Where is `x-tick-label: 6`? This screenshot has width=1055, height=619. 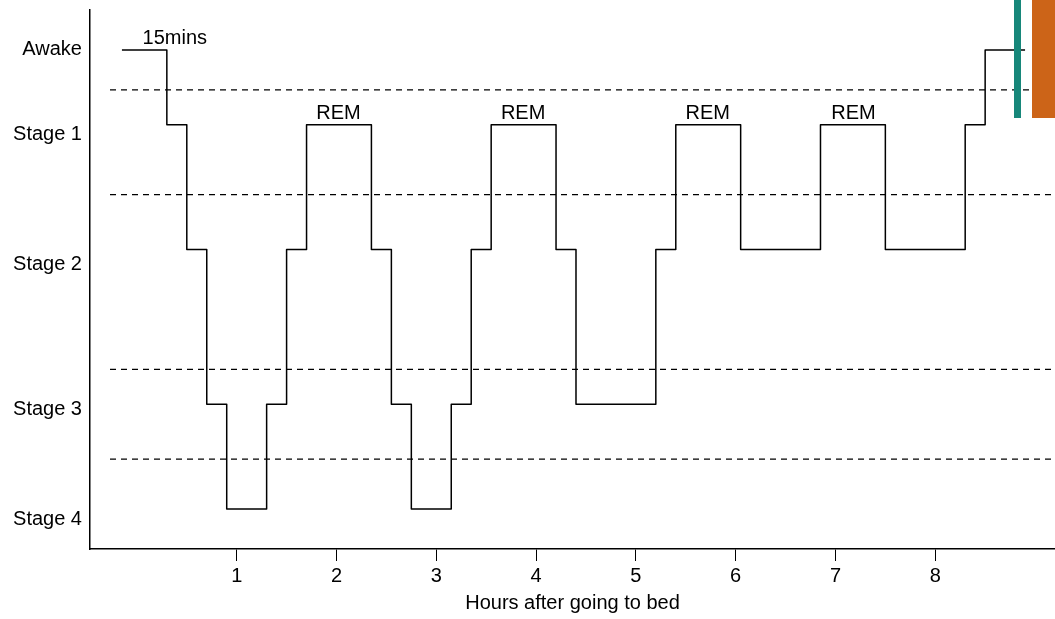 x-tick-label: 6 is located at coordinates (736, 574).